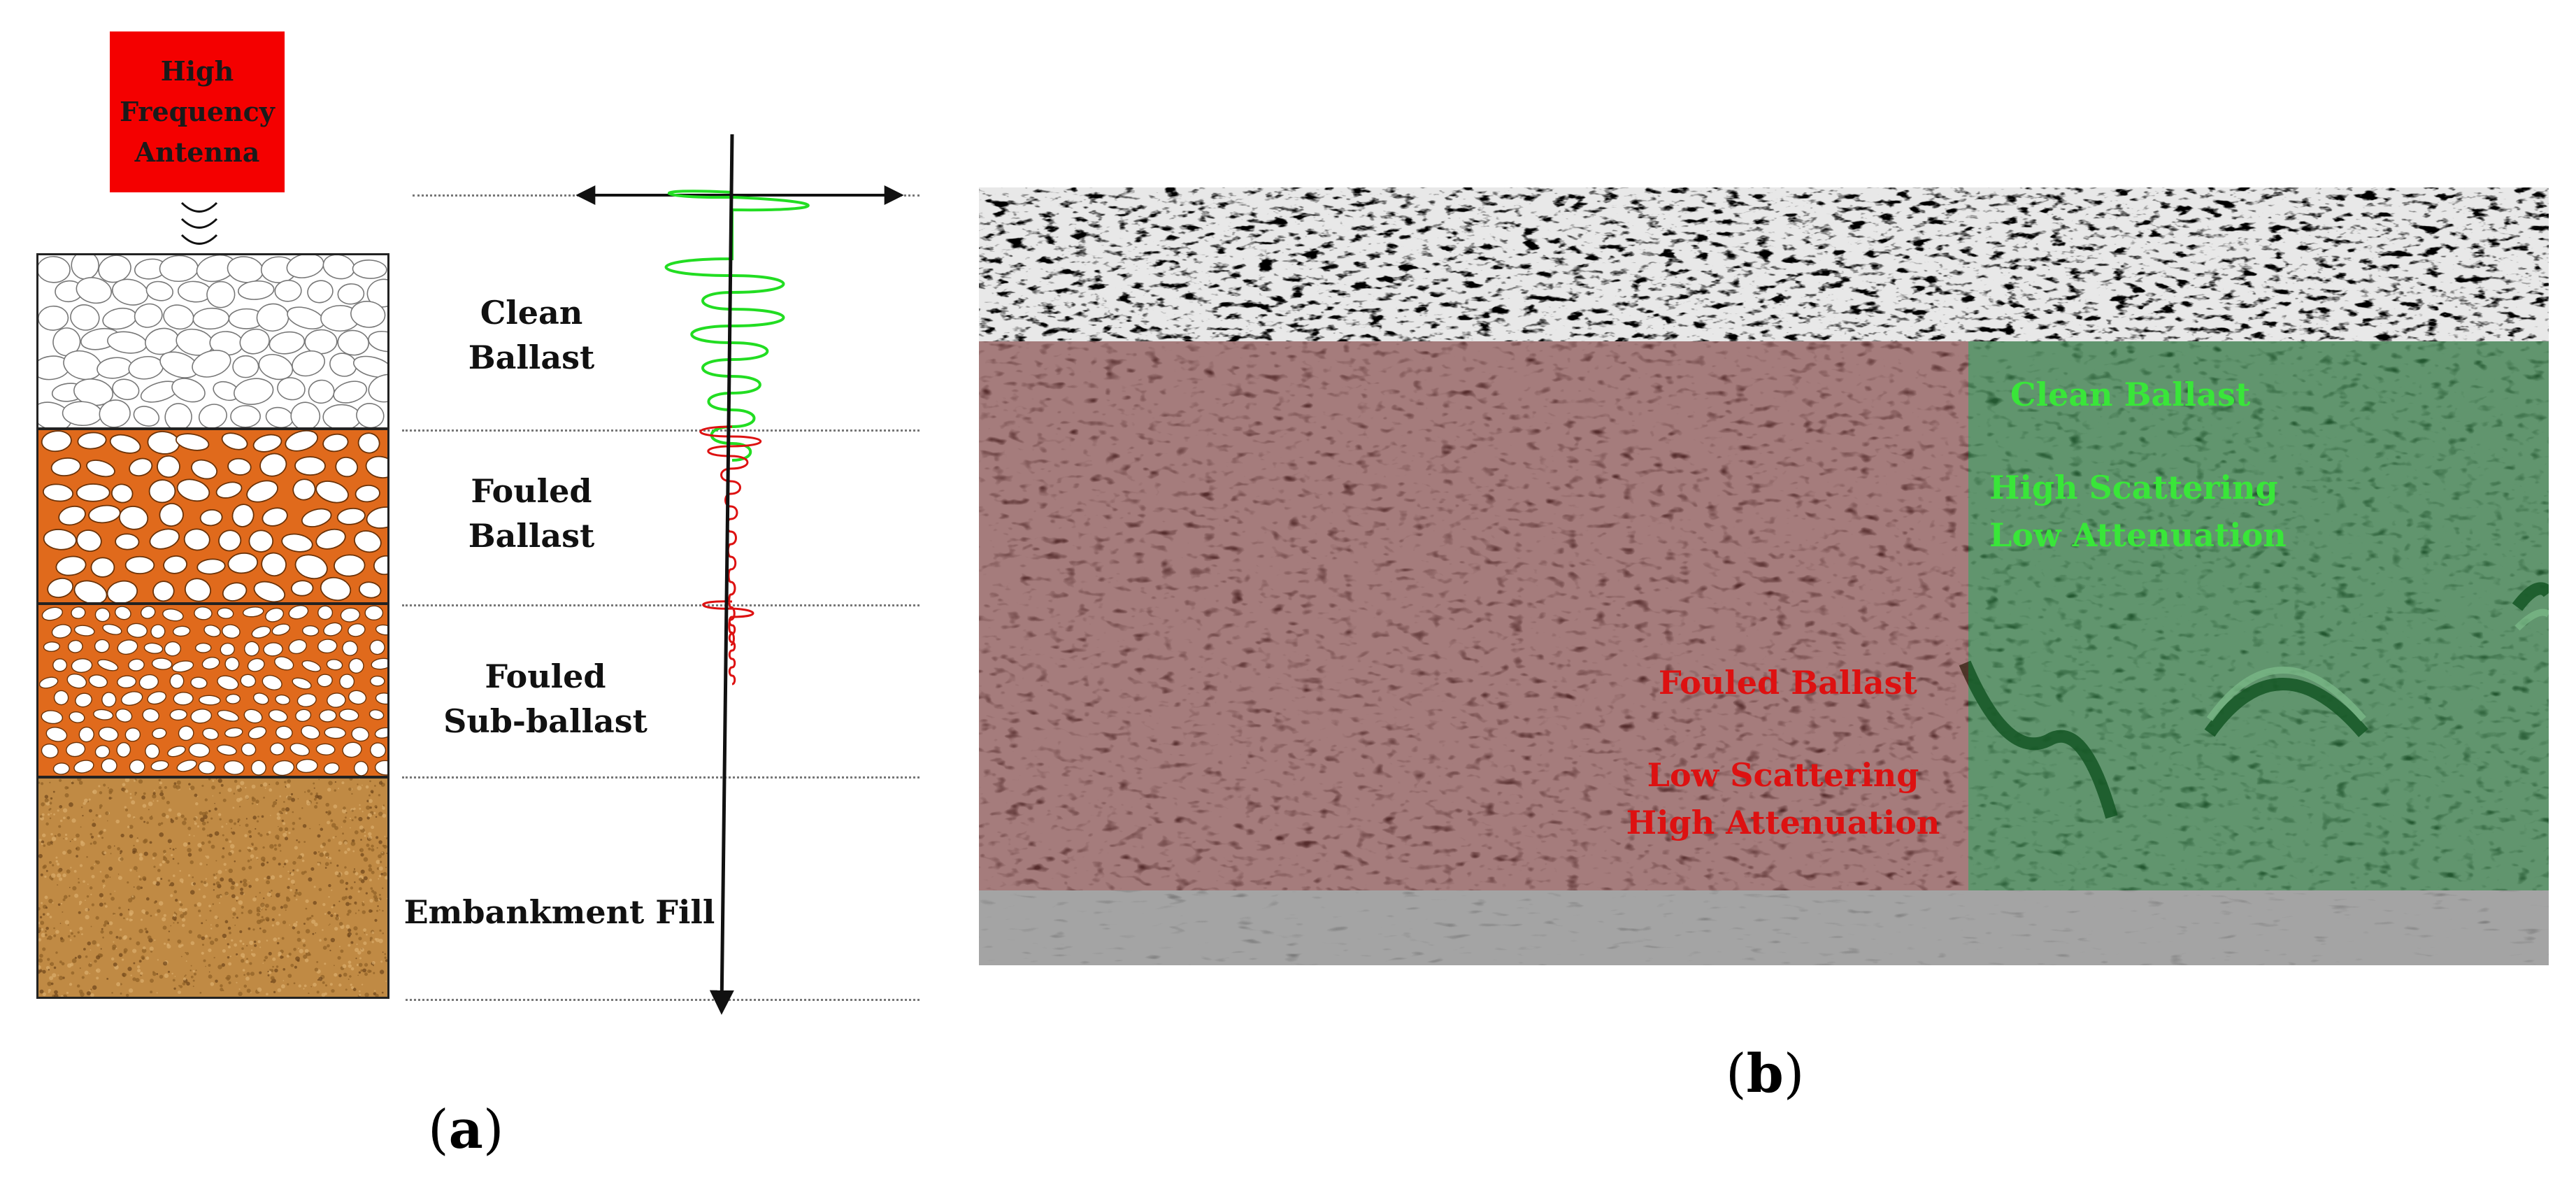 The height and width of the screenshot is (1180, 2576). I want to click on embankment-fill-layer, so click(212, 887).